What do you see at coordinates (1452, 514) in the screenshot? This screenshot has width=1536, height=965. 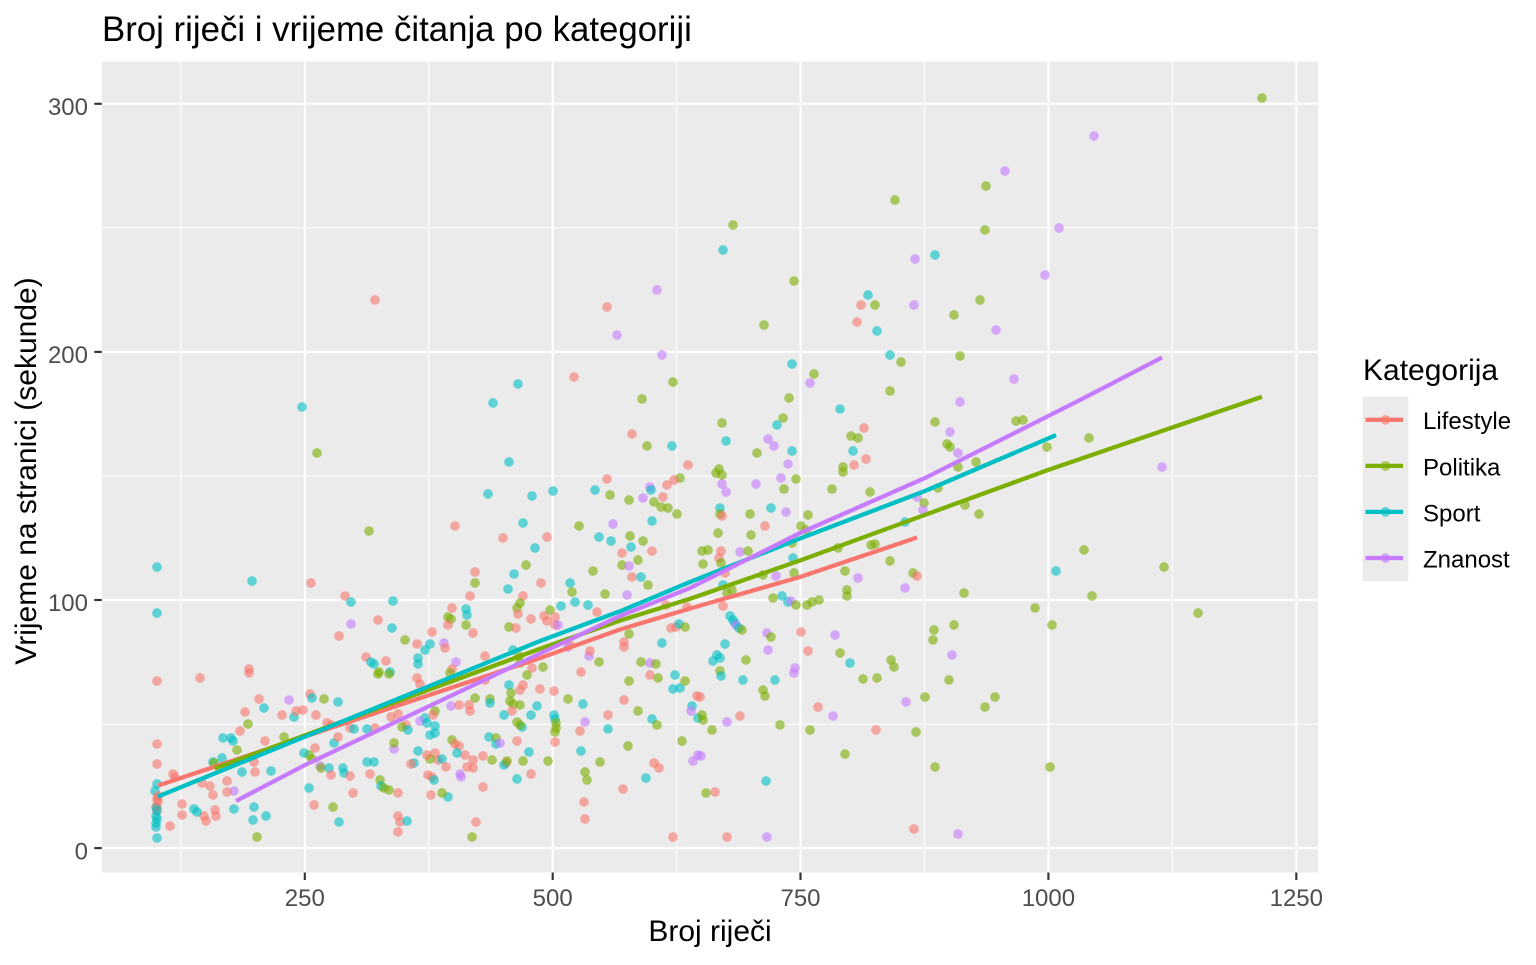 I see `svg-text: Sport` at bounding box center [1452, 514].